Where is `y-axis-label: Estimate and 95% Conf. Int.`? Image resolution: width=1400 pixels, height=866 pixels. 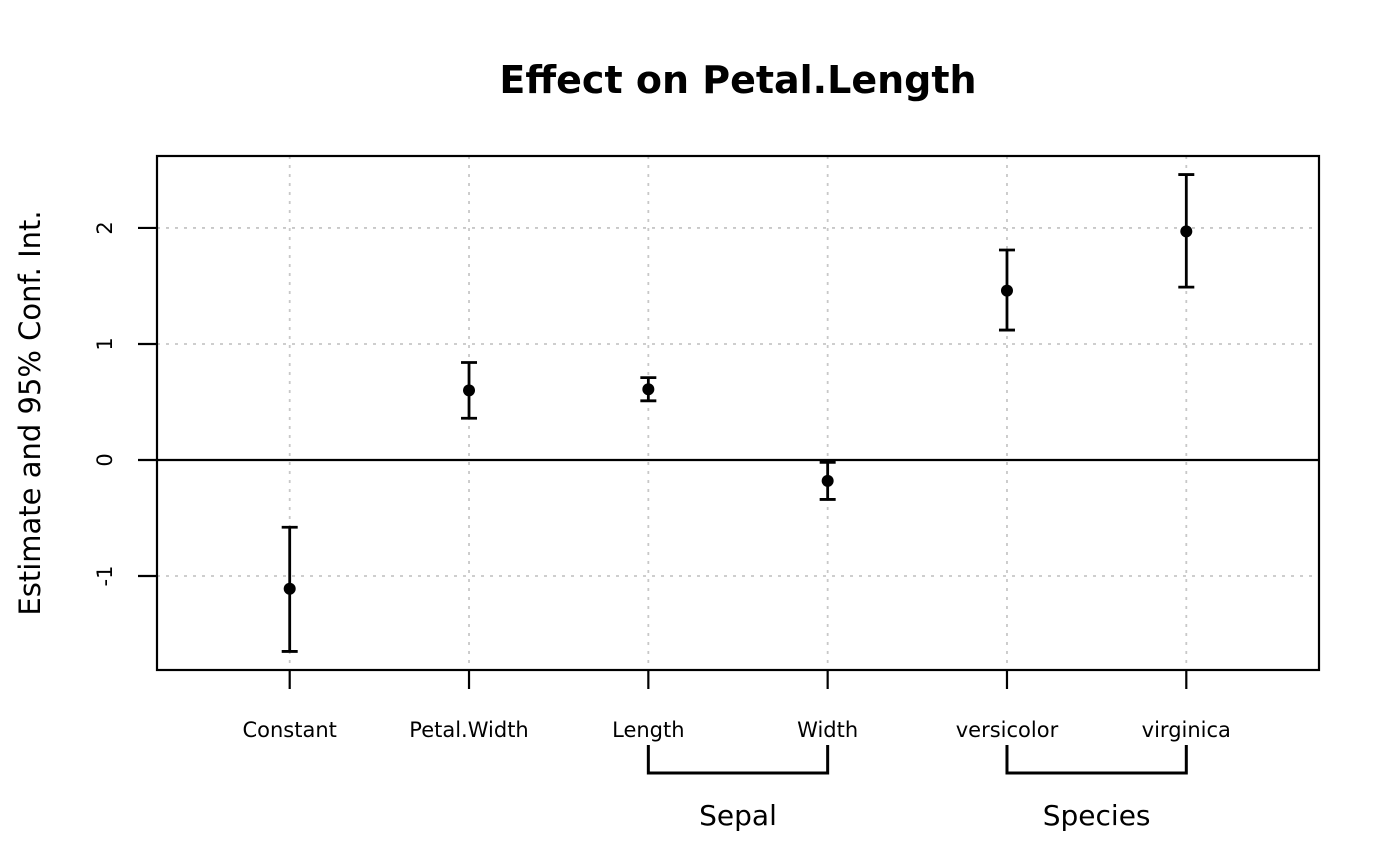 y-axis-label: Estimate and 95% Conf. Int. is located at coordinates (30, 412).